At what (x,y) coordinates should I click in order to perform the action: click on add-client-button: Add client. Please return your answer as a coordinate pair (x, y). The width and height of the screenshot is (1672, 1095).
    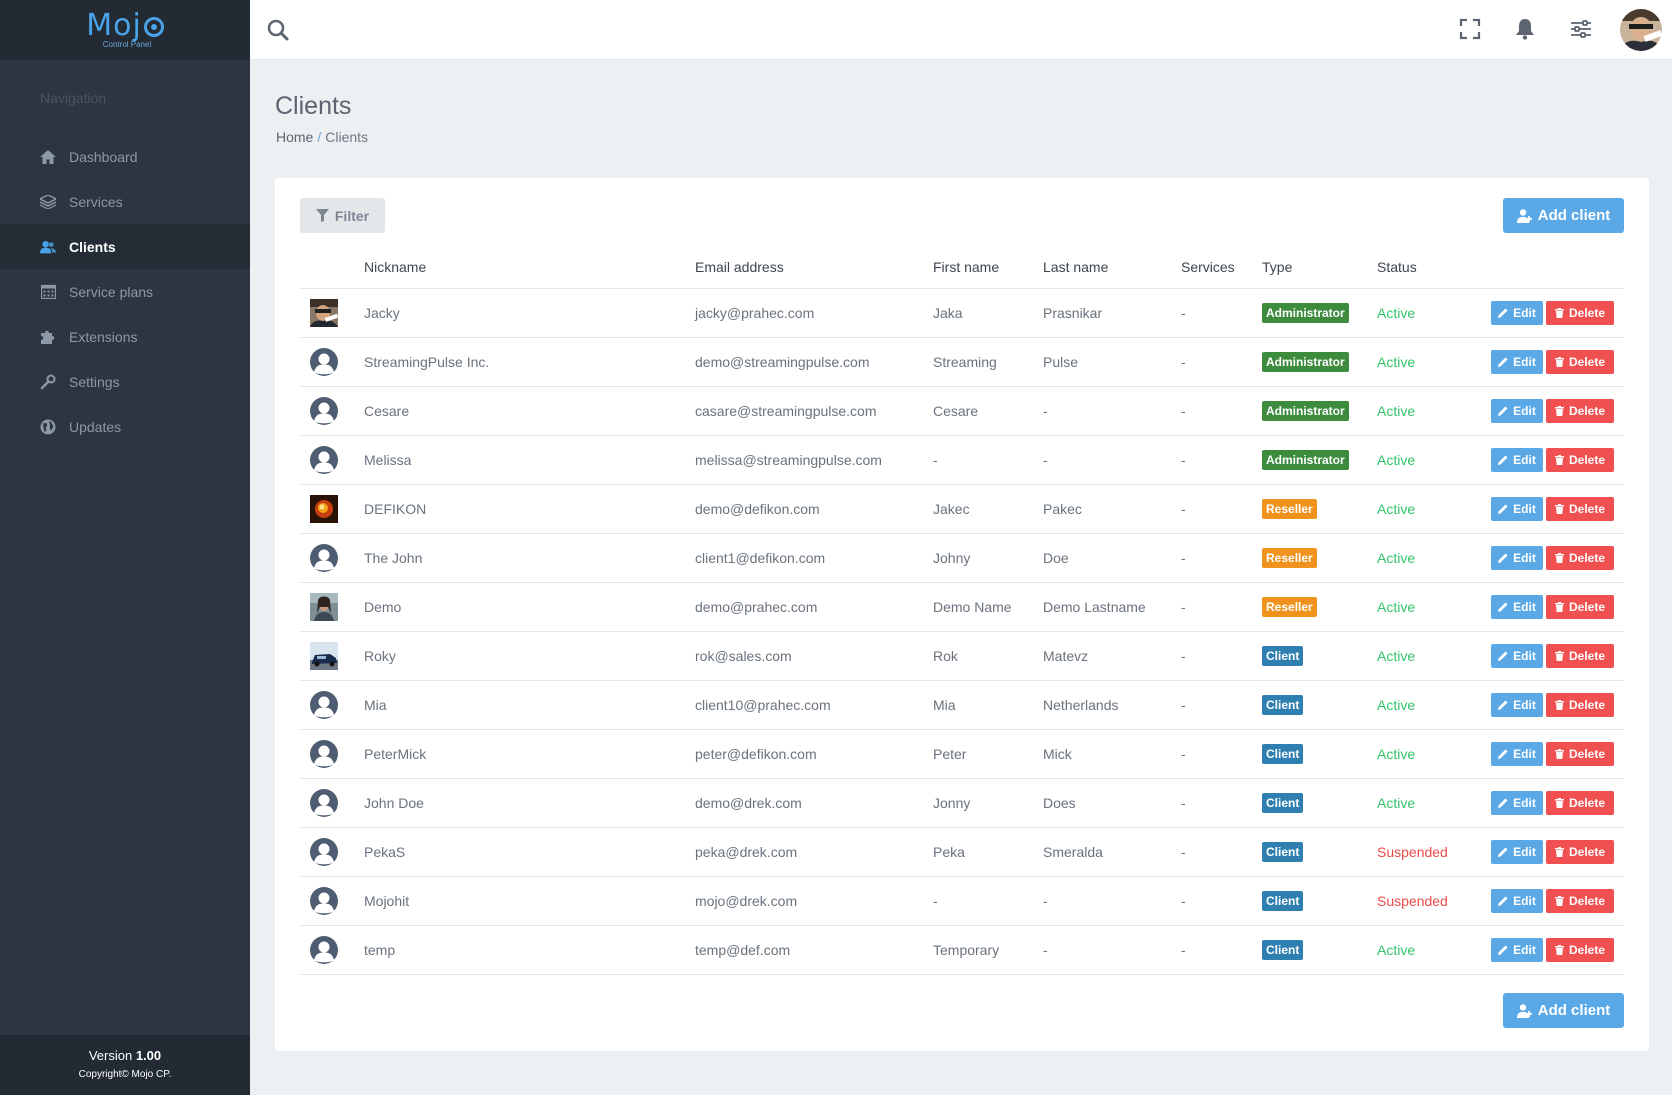
    Looking at the image, I should click on (1563, 215).